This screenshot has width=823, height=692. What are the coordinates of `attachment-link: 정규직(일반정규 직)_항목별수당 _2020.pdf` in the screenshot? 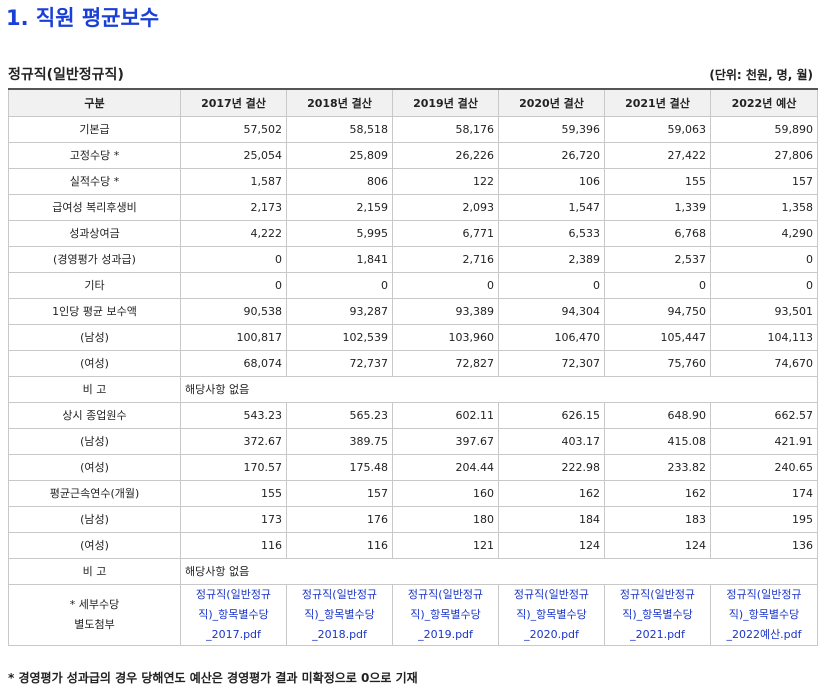 It's located at (551, 614).